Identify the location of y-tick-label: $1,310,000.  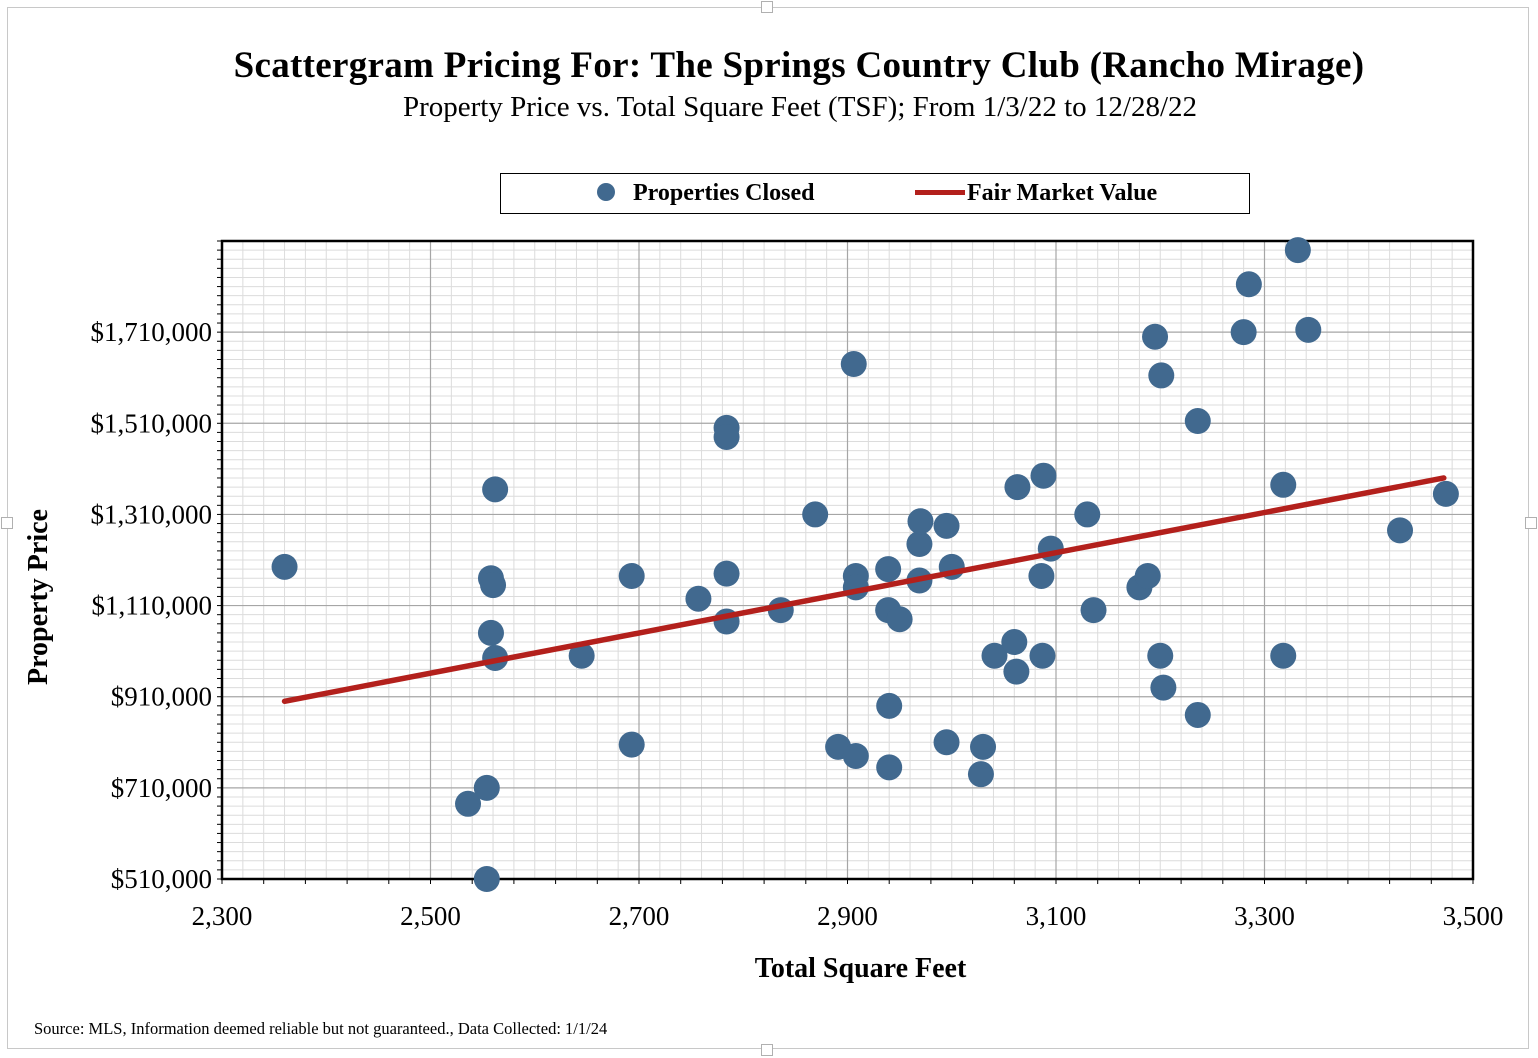
(152, 514).